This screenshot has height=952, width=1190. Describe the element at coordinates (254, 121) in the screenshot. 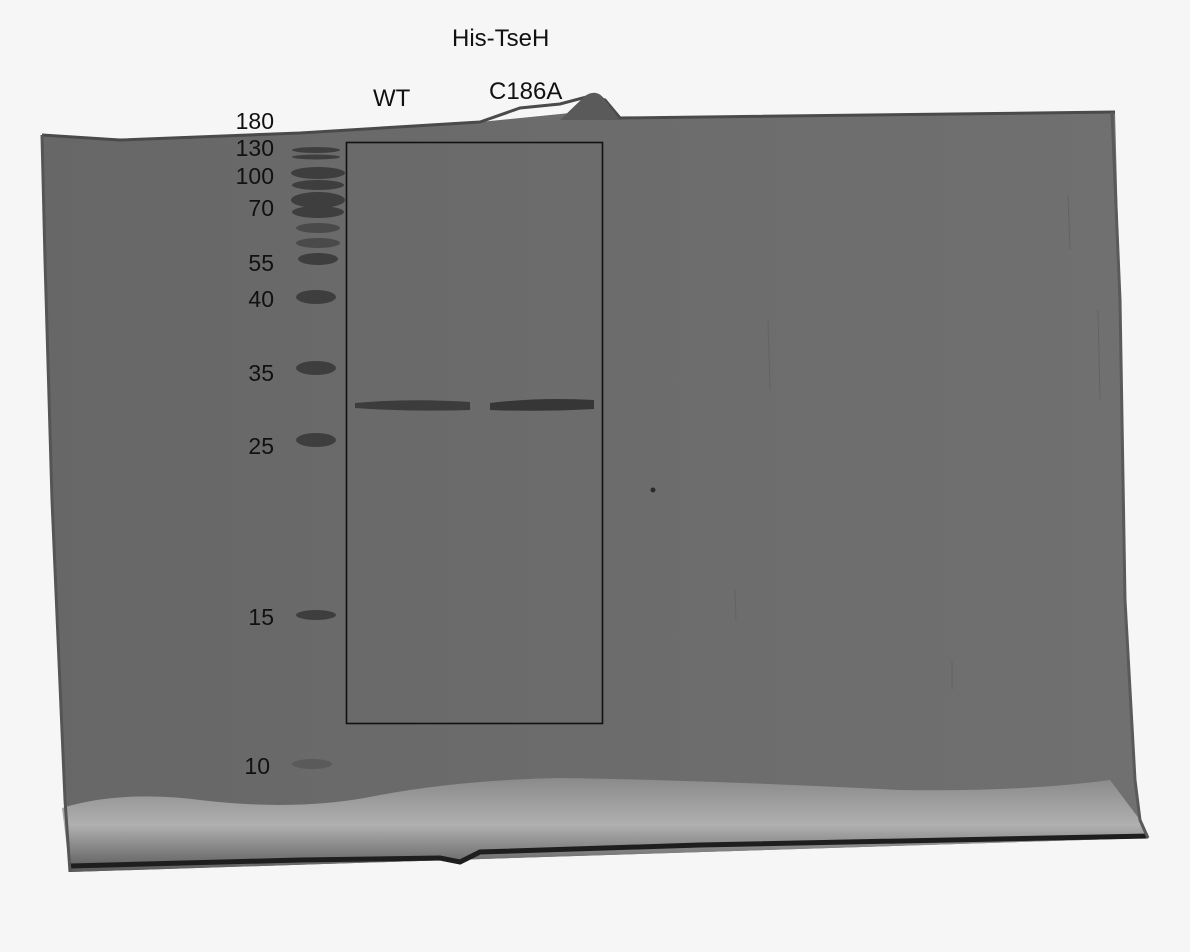

I see `marker-label-180: 180` at that location.